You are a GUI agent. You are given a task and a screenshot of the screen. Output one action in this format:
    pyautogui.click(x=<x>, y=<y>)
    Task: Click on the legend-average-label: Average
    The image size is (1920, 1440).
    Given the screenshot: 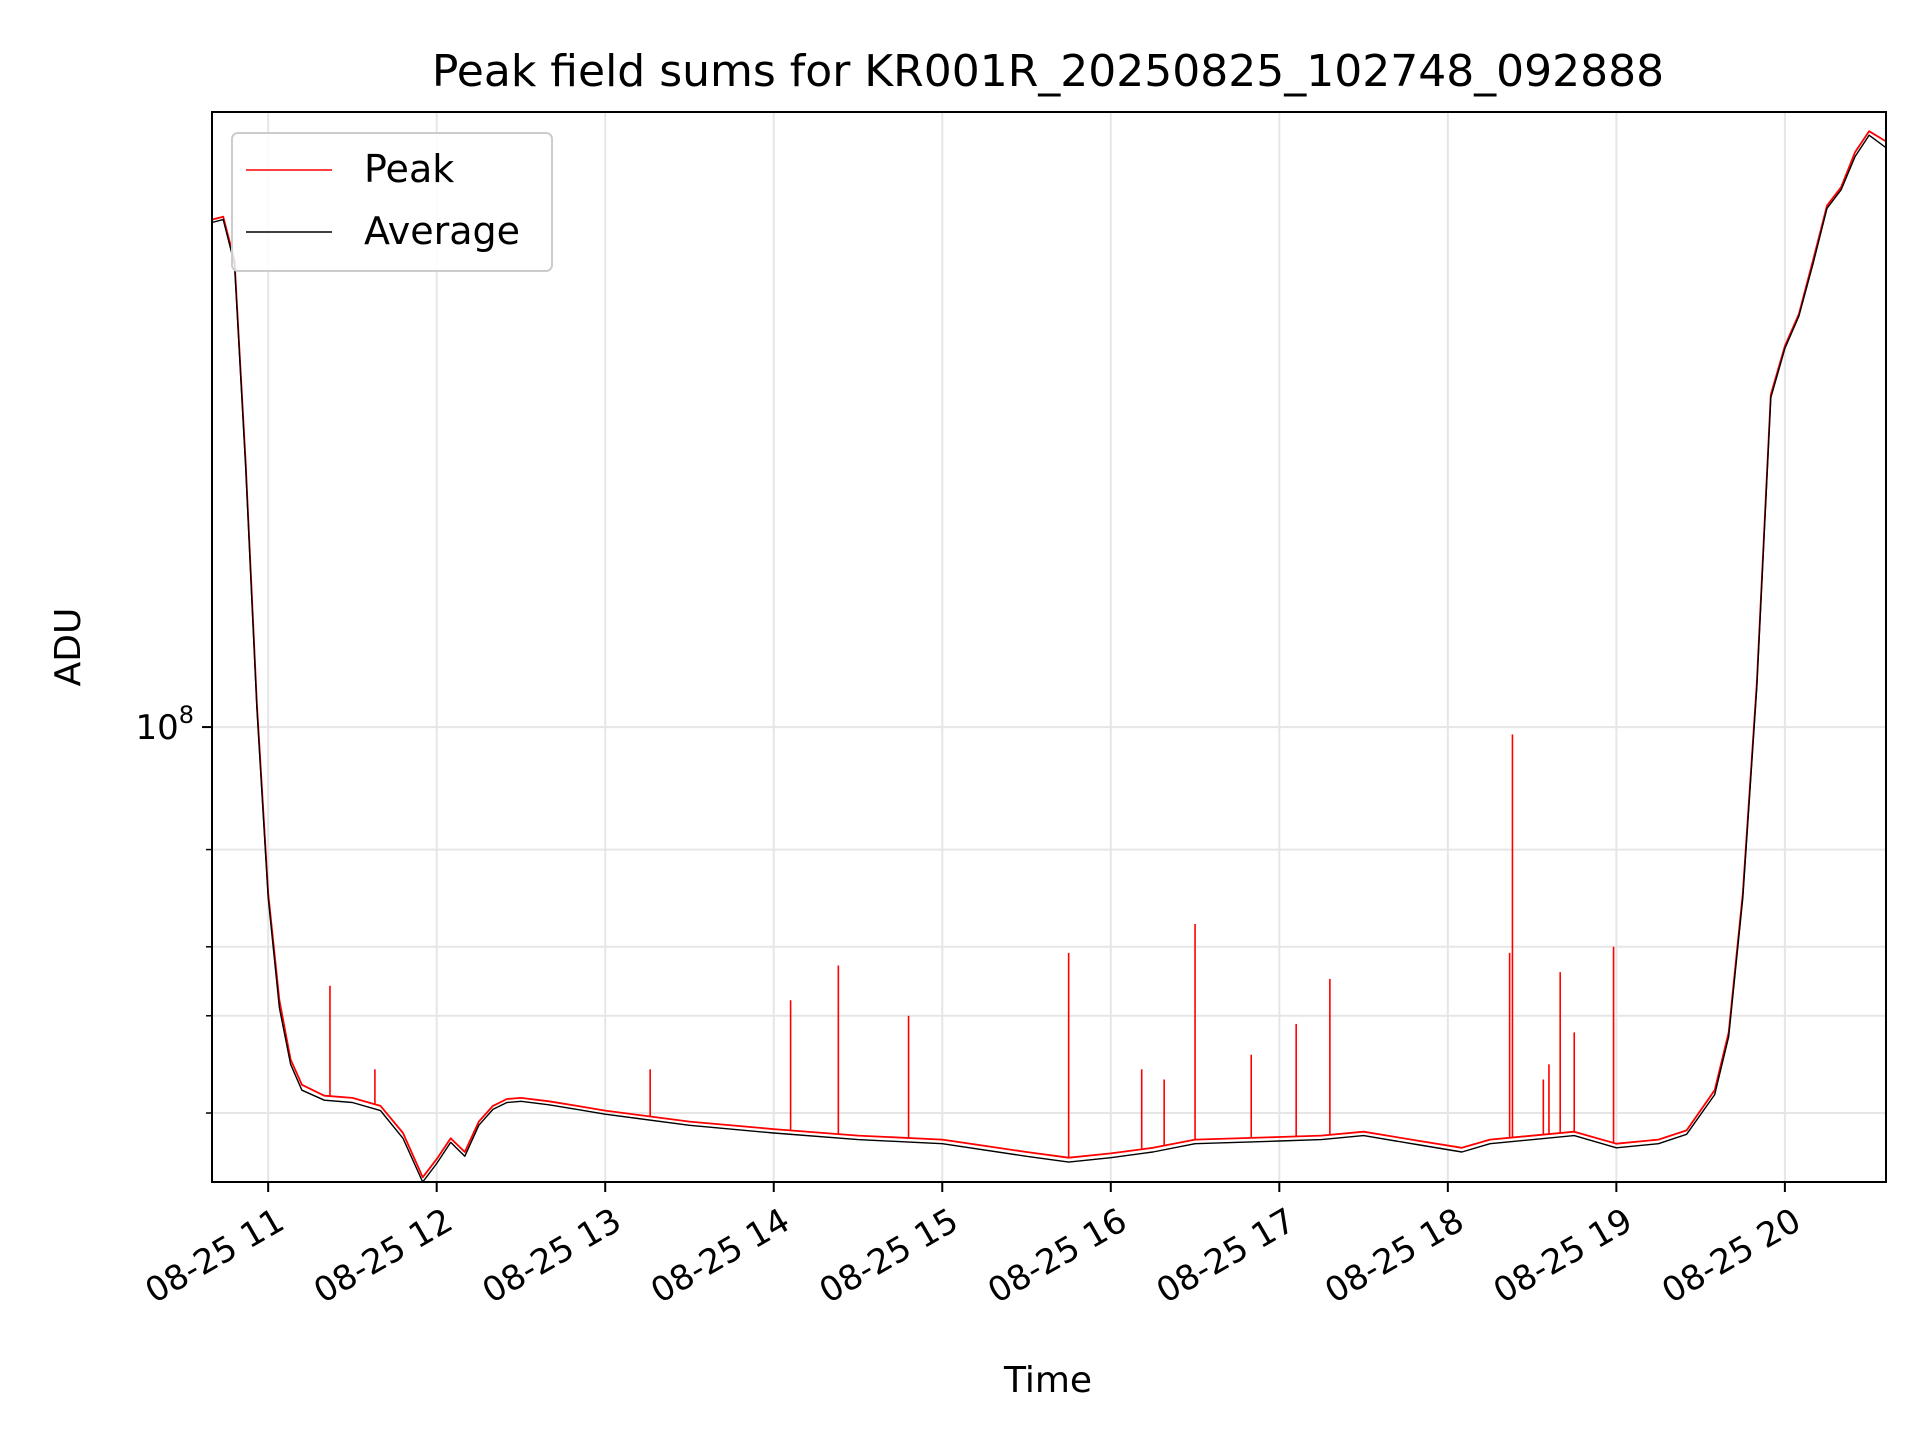 What is the action you would take?
    pyautogui.click(x=442, y=231)
    